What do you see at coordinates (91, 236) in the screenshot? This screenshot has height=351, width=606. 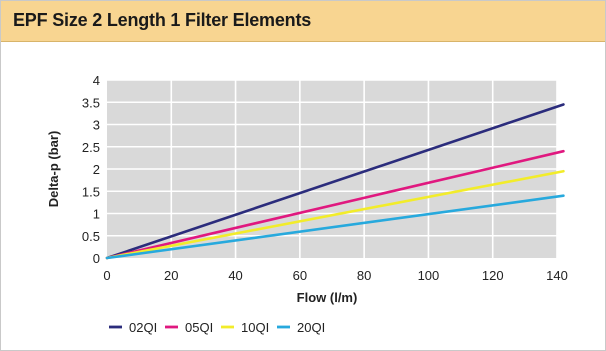 I see `y-tick-label: 0.5` at bounding box center [91, 236].